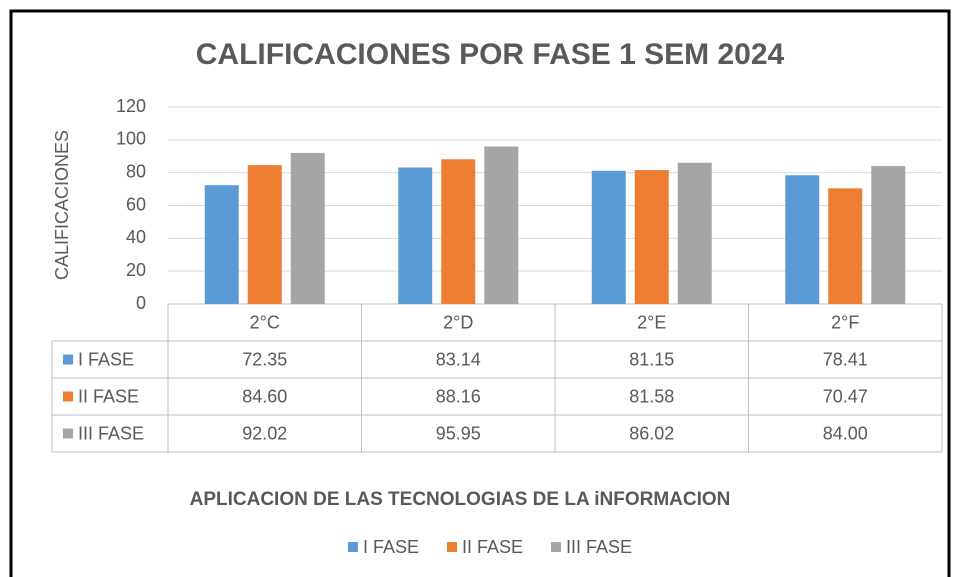  Describe the element at coordinates (111, 433) in the screenshot. I see `table-row-label: III FASE` at that location.